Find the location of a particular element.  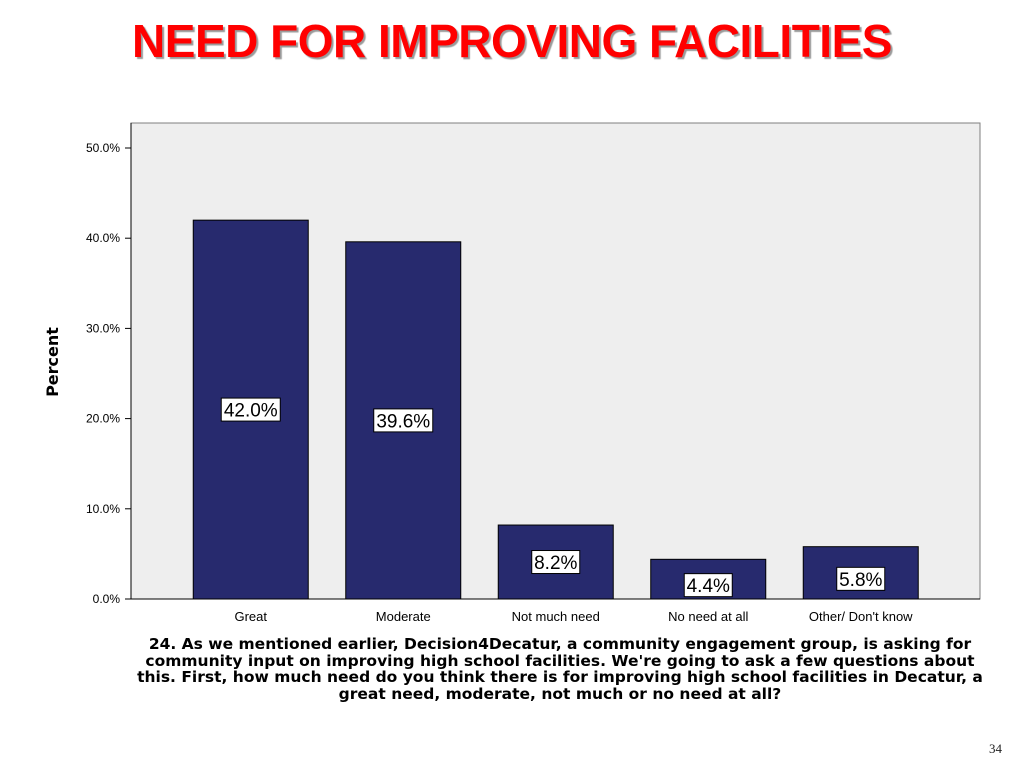

y-tick-label: 30.0% is located at coordinates (103, 328).